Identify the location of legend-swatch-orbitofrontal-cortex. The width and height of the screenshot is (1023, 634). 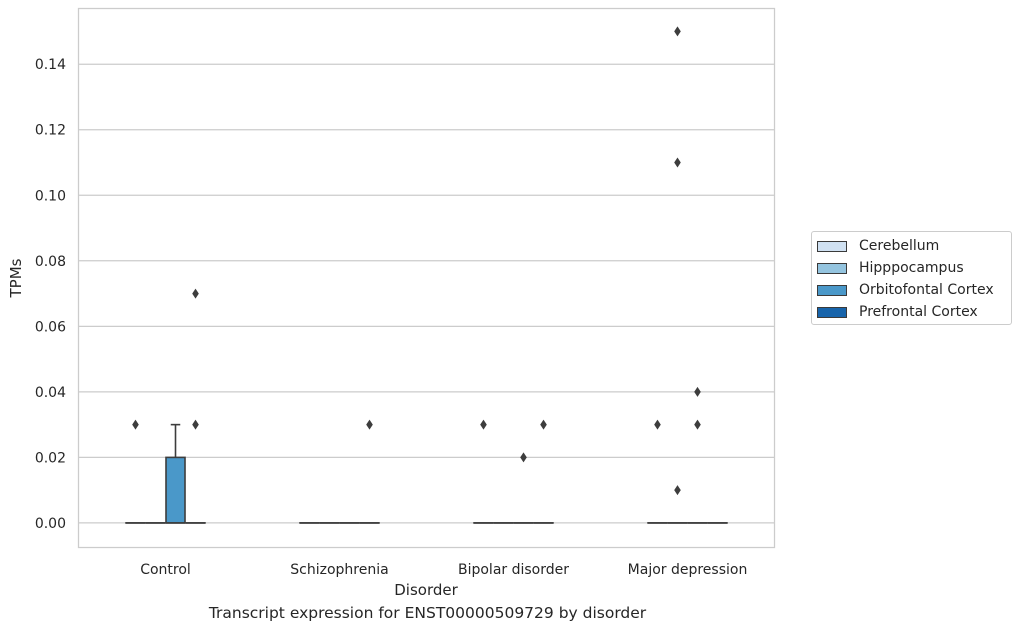
(832, 290).